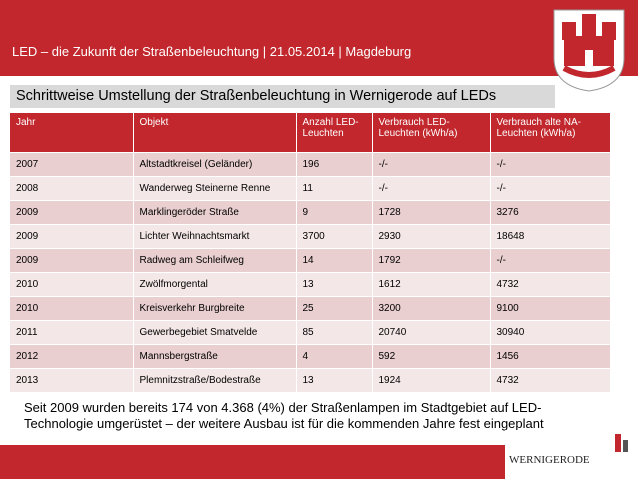 The height and width of the screenshot is (479, 638). I want to click on table-cell: 1612, so click(431, 284).